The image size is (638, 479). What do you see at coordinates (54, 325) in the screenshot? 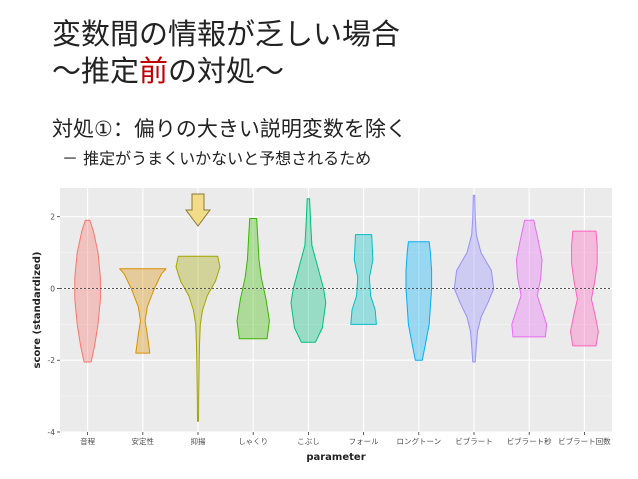
I see `y-axis: 2 0 -2 -4` at bounding box center [54, 325].